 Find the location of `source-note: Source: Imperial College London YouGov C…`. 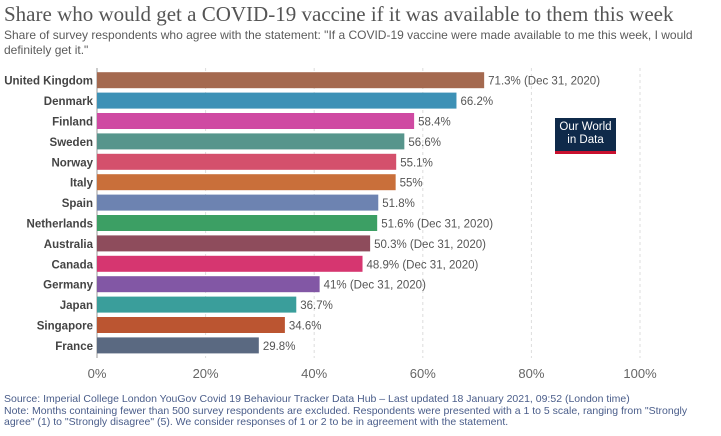

source-note: Source: Imperial College London YouGov C… is located at coordinates (317, 399).